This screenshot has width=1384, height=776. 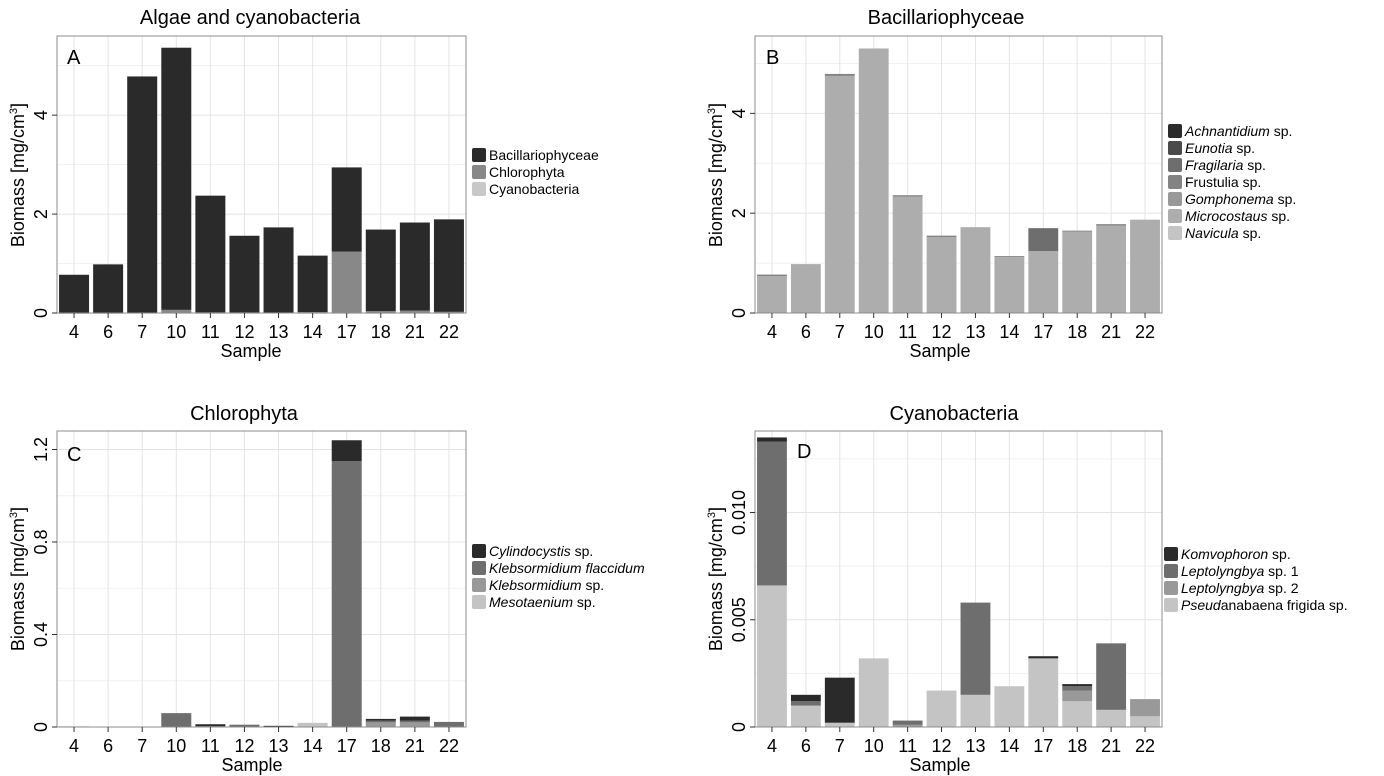 I want to click on x-tick-label: 18, so click(x=381, y=746).